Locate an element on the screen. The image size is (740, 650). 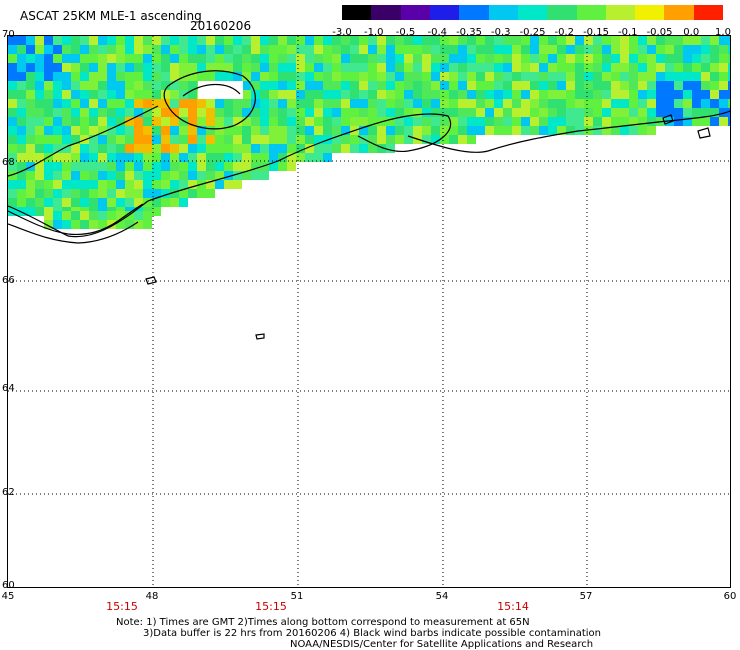
time-label-1: 15:15 is located at coordinates (122, 606).